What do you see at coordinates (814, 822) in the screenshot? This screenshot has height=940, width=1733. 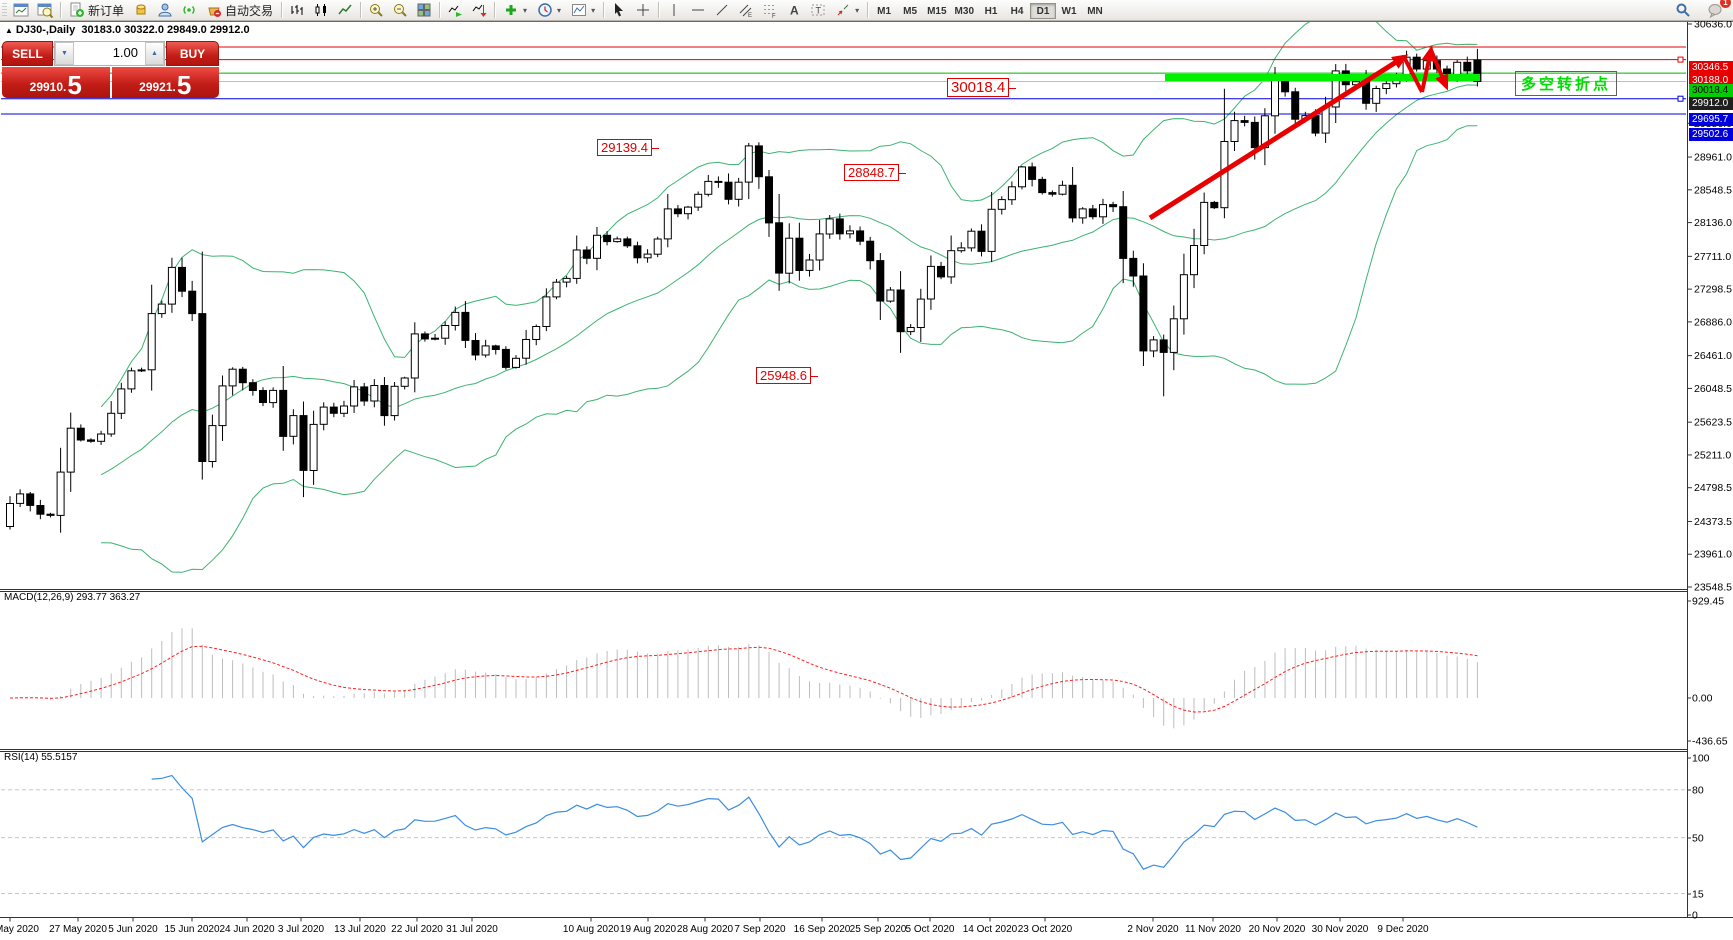 I see `rsi-line` at bounding box center [814, 822].